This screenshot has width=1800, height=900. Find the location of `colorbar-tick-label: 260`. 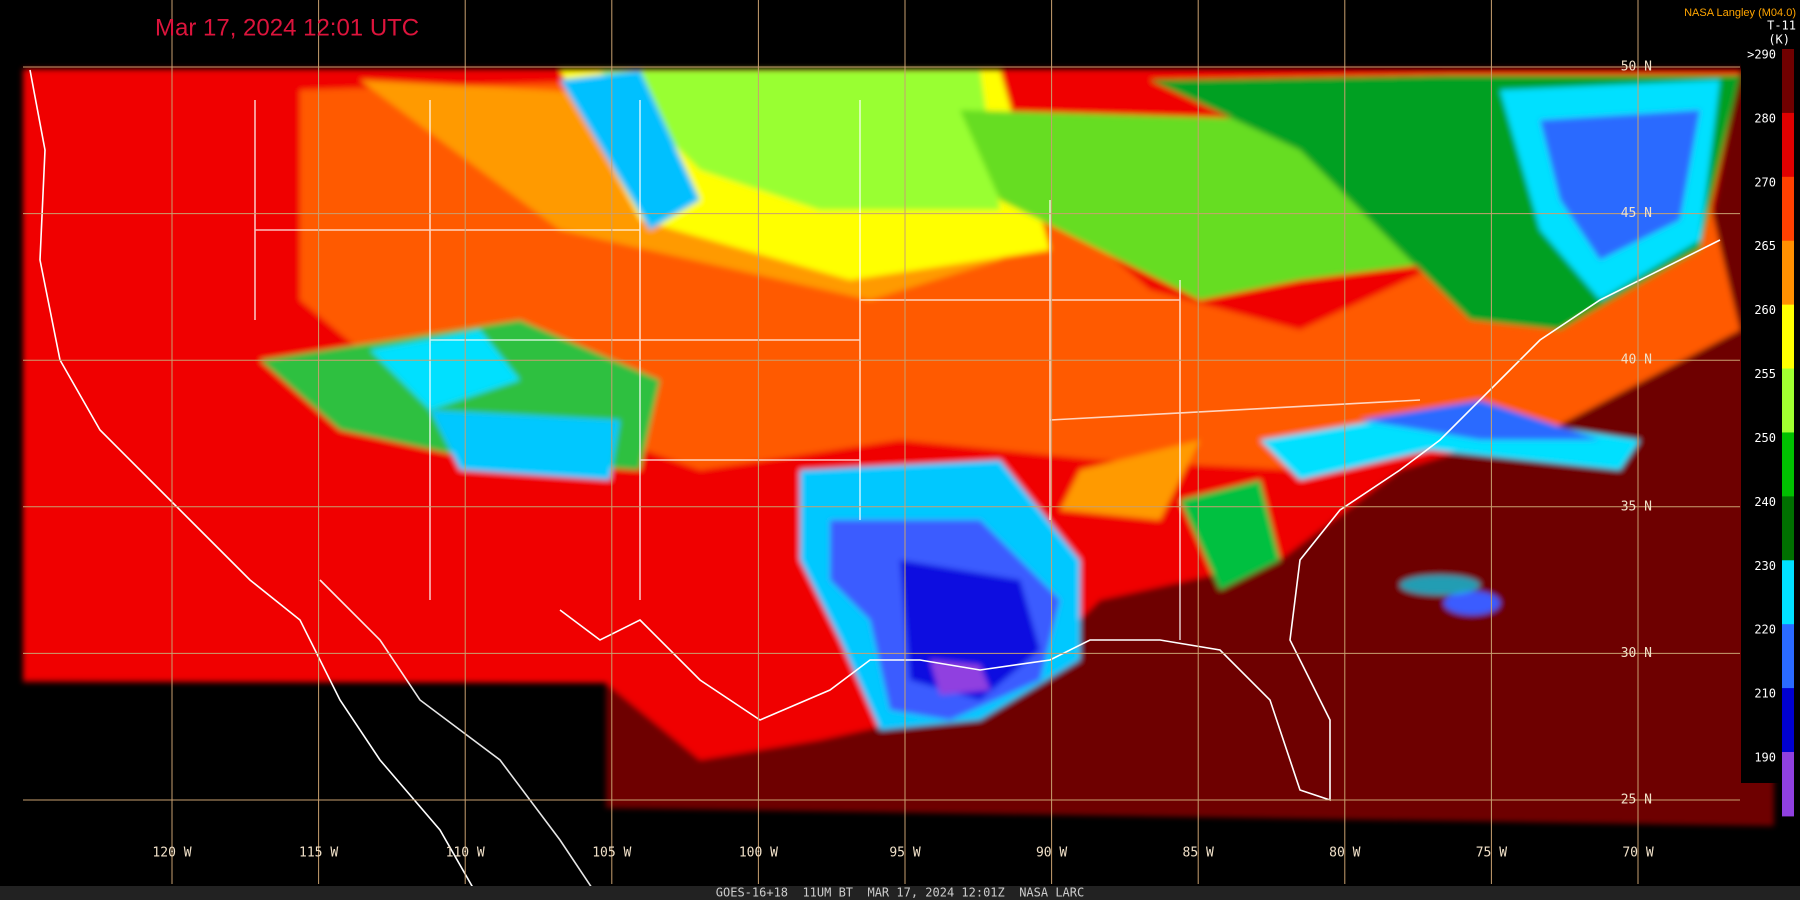

colorbar-tick-label: 260 is located at coordinates (1765, 310).